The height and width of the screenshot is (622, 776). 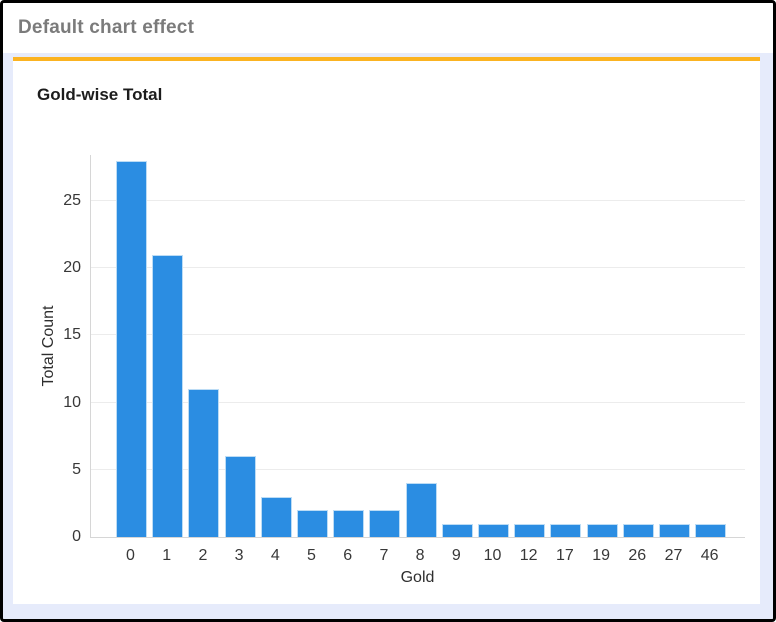 I want to click on x-tick-5: 5, so click(x=311, y=555).